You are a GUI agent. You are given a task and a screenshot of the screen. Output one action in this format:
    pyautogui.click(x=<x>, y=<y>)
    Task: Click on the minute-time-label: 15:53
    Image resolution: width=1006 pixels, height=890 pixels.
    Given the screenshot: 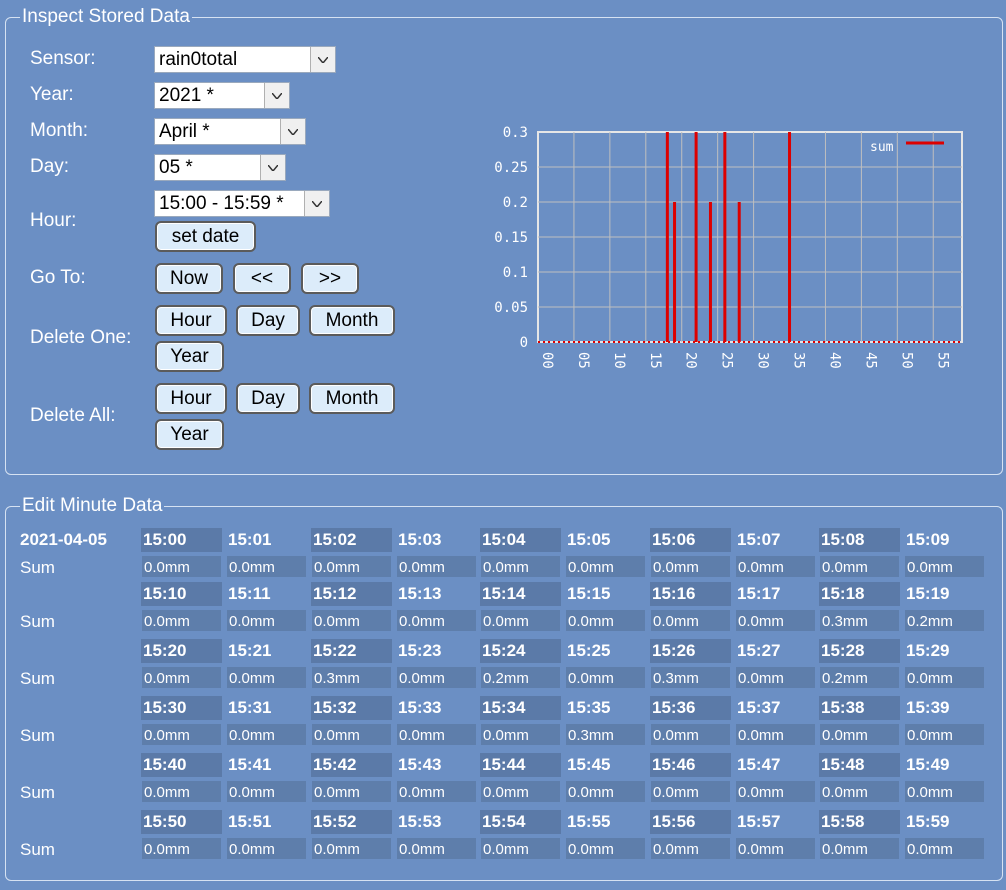 What is the action you would take?
    pyautogui.click(x=420, y=821)
    